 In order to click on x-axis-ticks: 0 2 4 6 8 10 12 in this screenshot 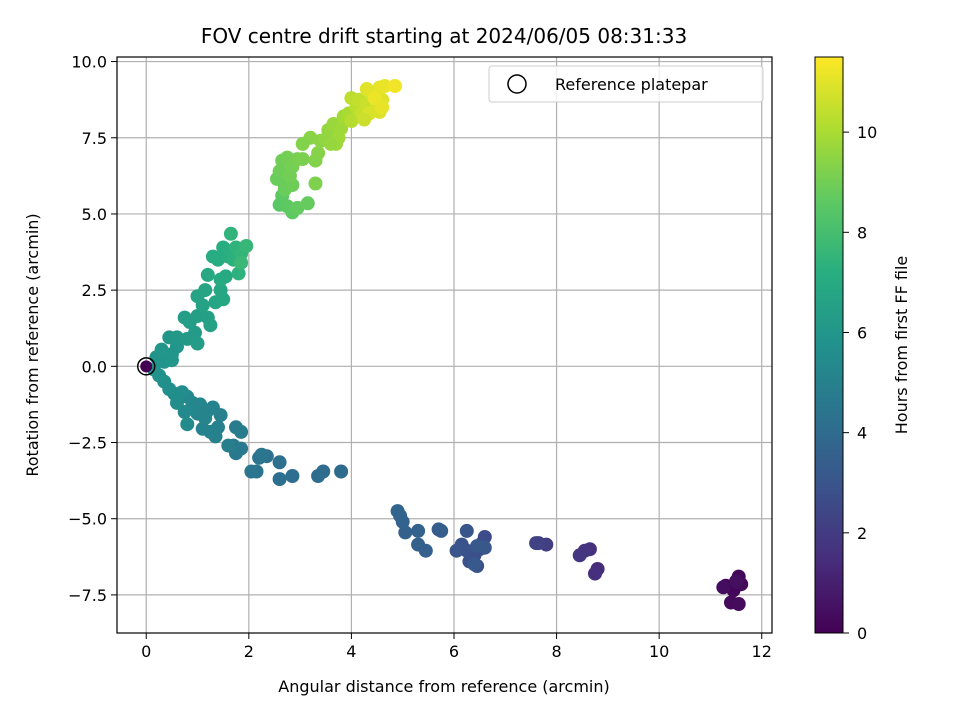, I will do `click(456, 647)`.